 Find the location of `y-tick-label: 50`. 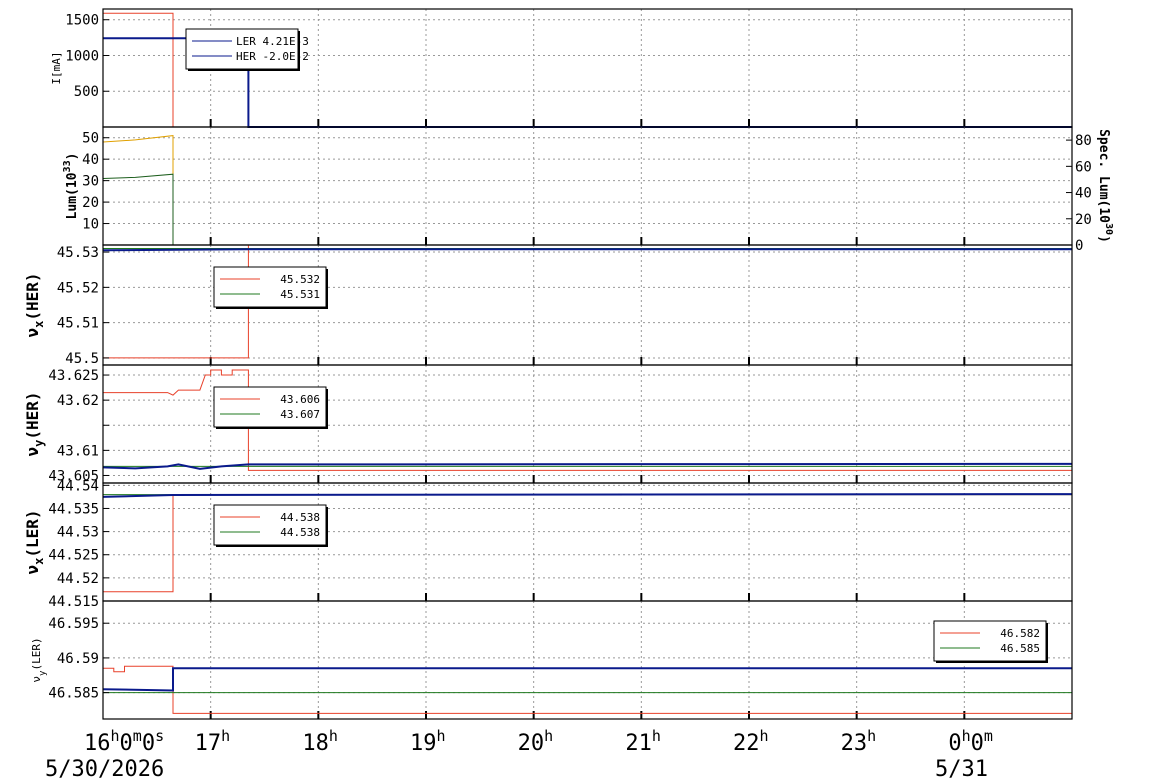

y-tick-label: 50 is located at coordinates (90, 139).